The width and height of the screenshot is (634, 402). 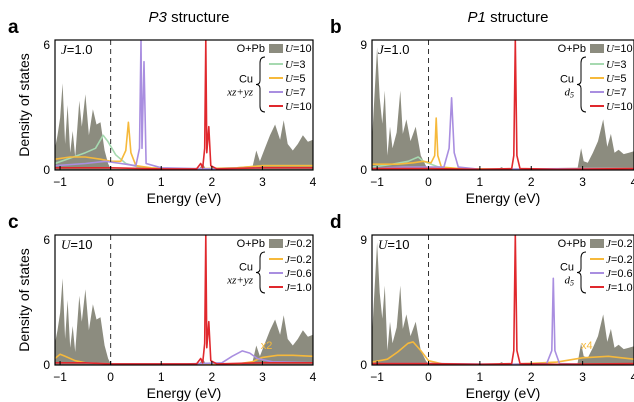 I want to click on legend-entry: J=0.2, so click(x=298, y=260).